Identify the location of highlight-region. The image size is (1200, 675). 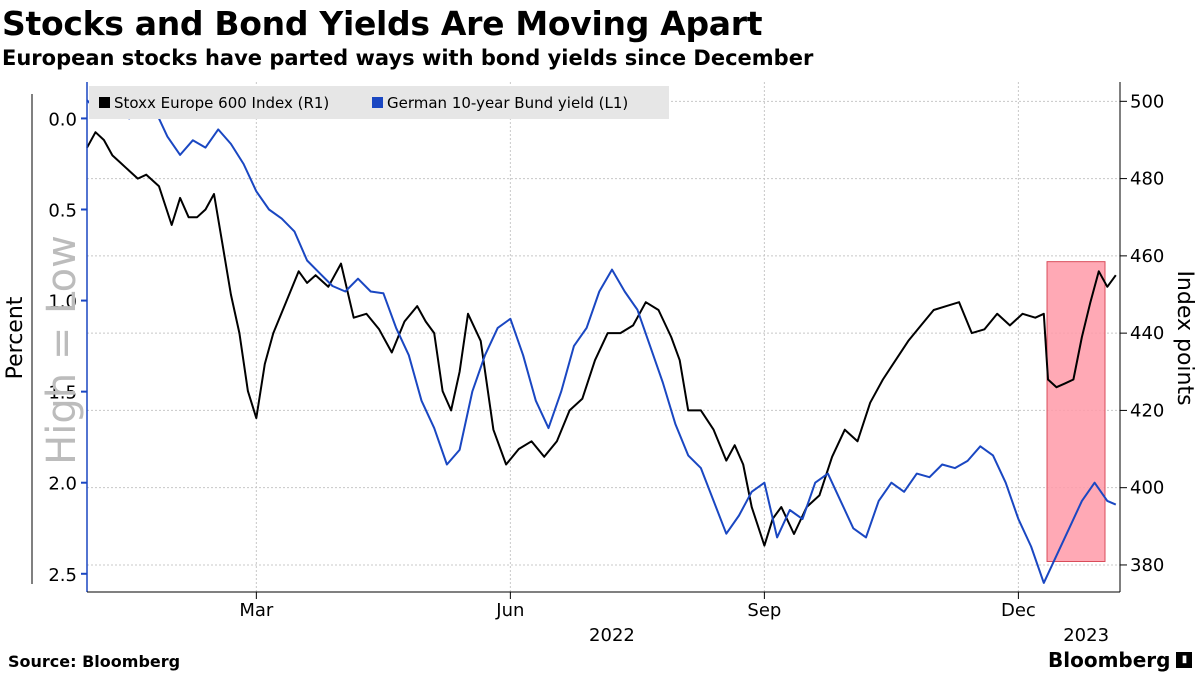
(1076, 411).